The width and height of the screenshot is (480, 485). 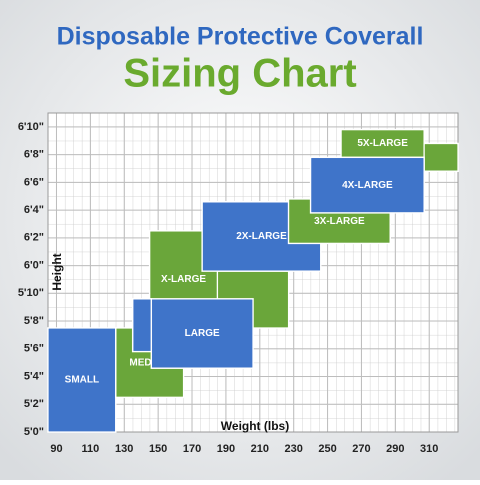 What do you see at coordinates (34, 265) in the screenshot?
I see `y-tick-label: 6'0"` at bounding box center [34, 265].